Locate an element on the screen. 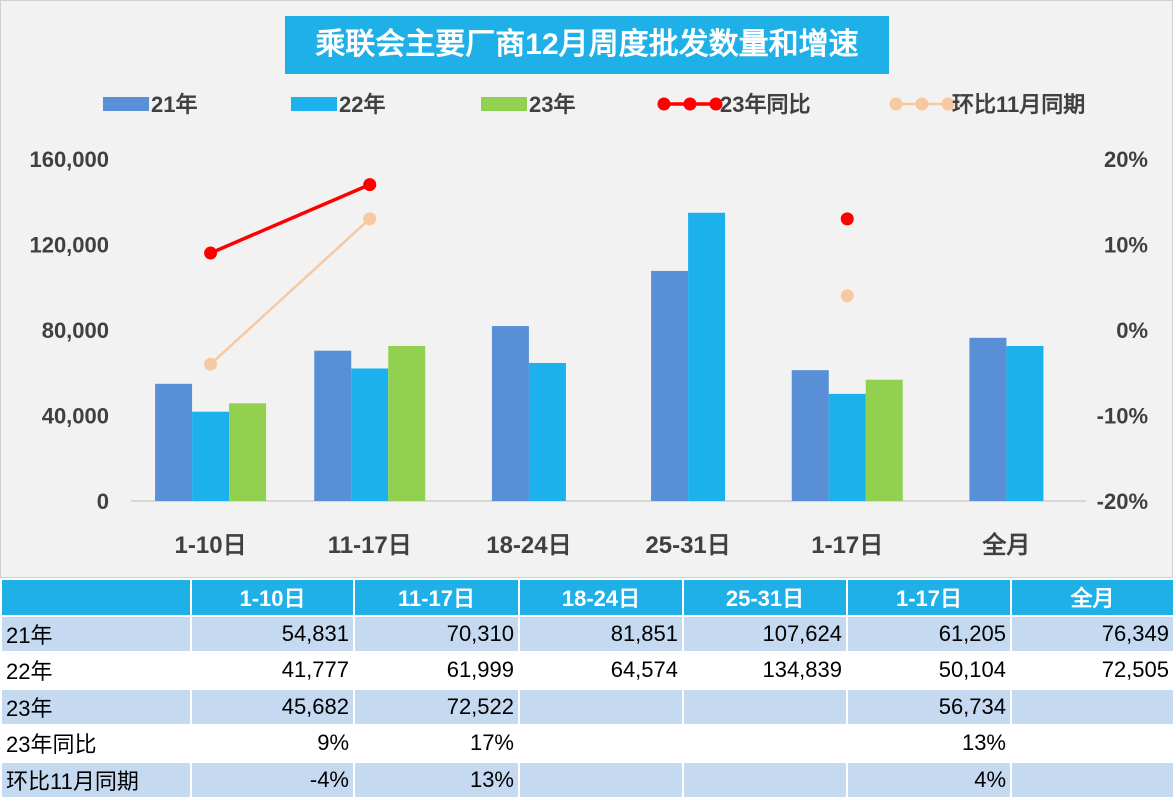  x-tick-label: 18-24日 is located at coordinates (528, 545).